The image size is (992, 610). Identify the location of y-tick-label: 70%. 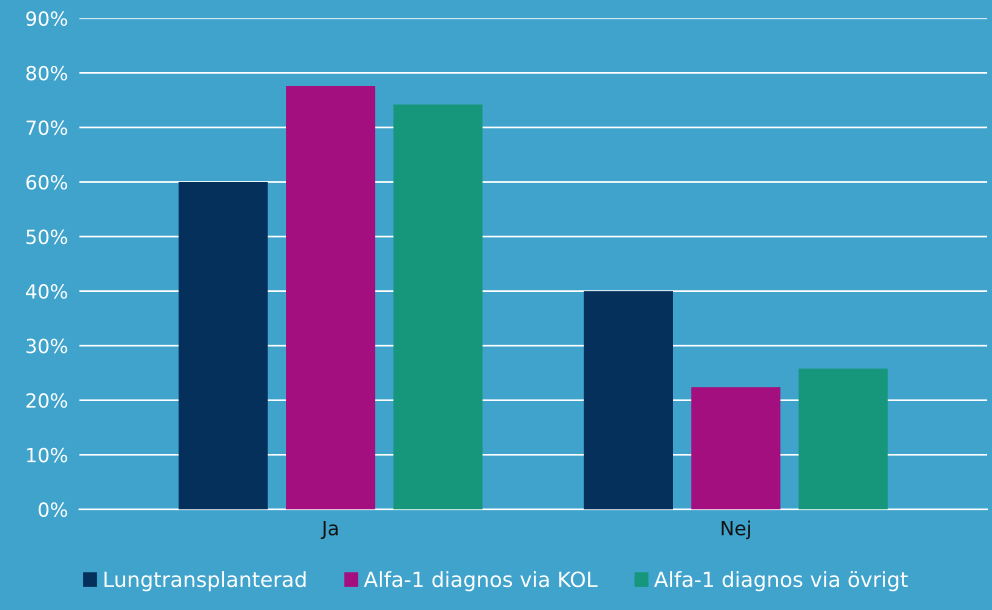
(47, 128).